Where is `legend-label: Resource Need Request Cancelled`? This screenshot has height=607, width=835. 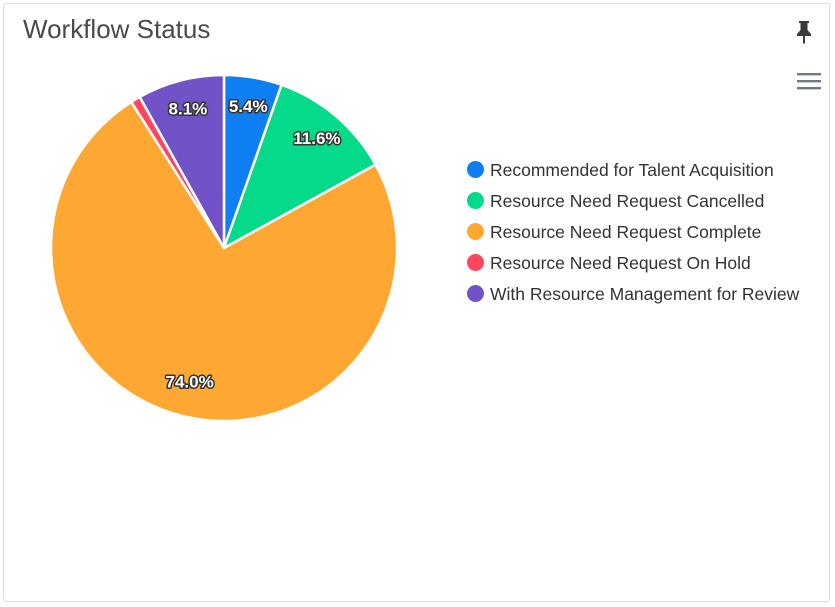 legend-label: Resource Need Request Cancelled is located at coordinates (627, 201).